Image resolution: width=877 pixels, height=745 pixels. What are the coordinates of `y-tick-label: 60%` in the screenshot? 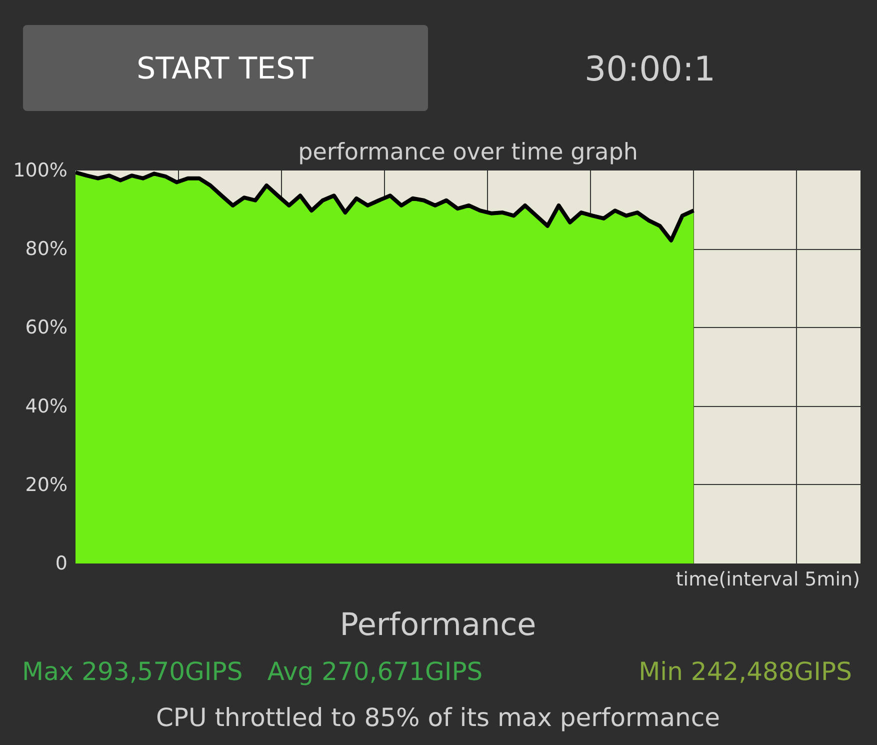 It's located at (46, 327).